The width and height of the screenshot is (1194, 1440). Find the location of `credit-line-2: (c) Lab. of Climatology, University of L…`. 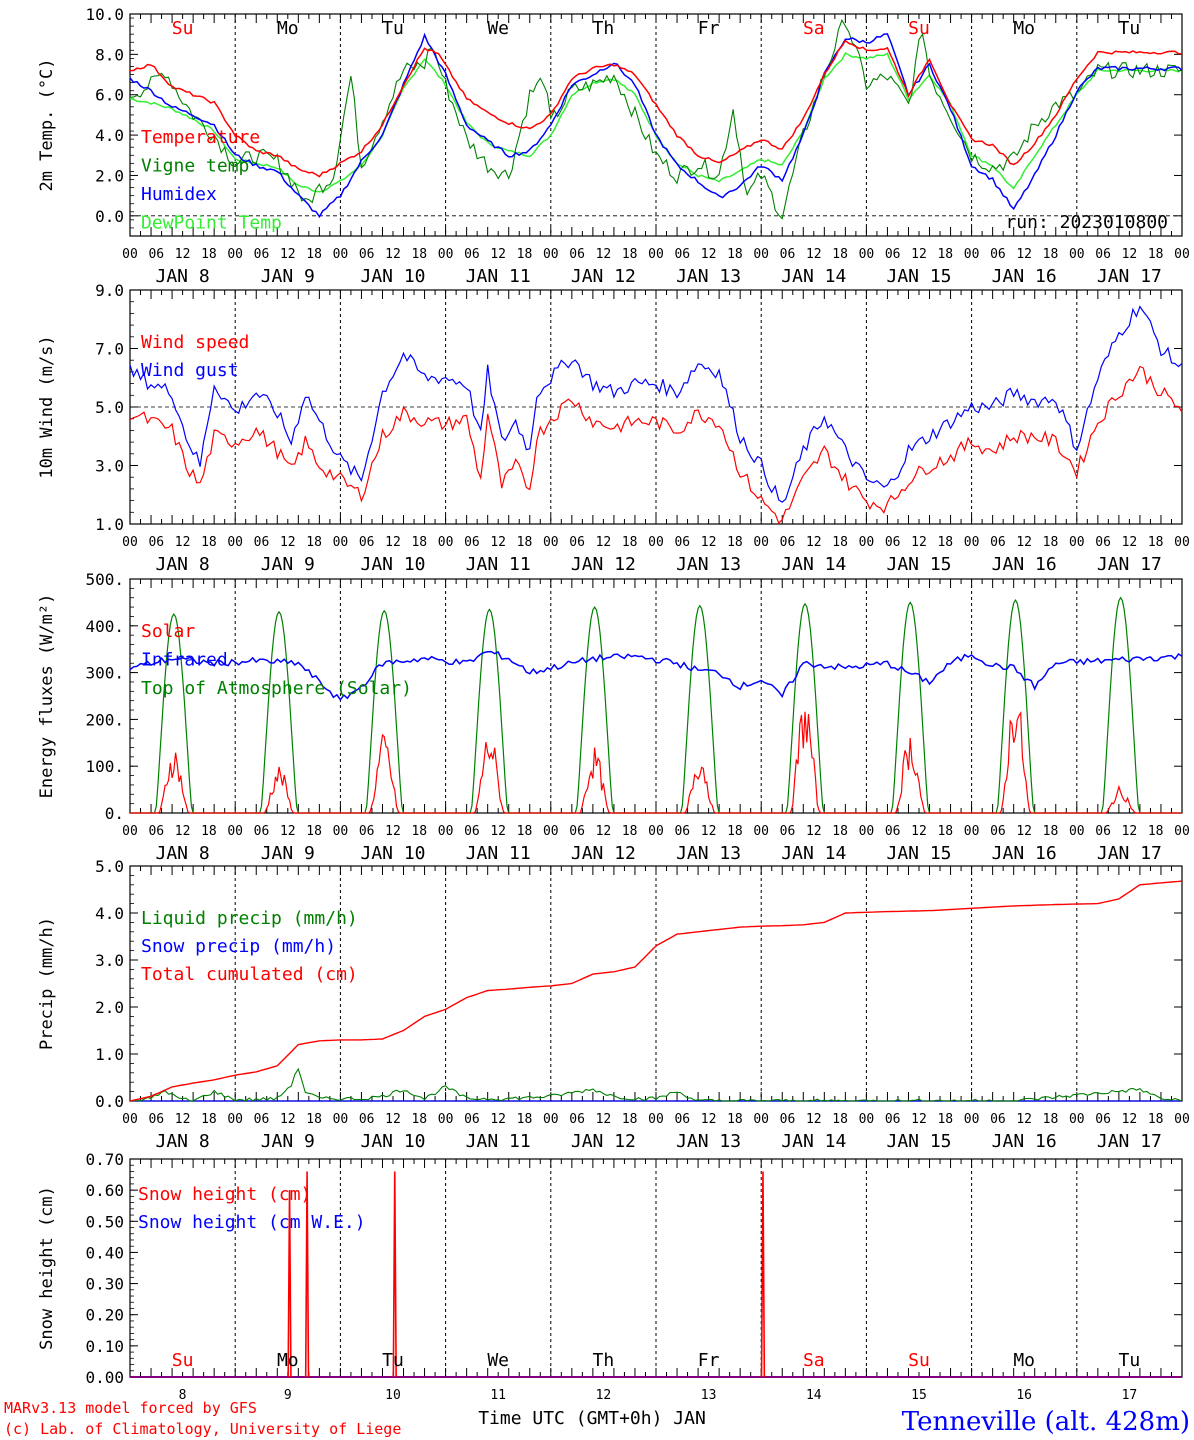

credit-line-2: (c) Lab. of Climatology, University of L… is located at coordinates (202, 1429).